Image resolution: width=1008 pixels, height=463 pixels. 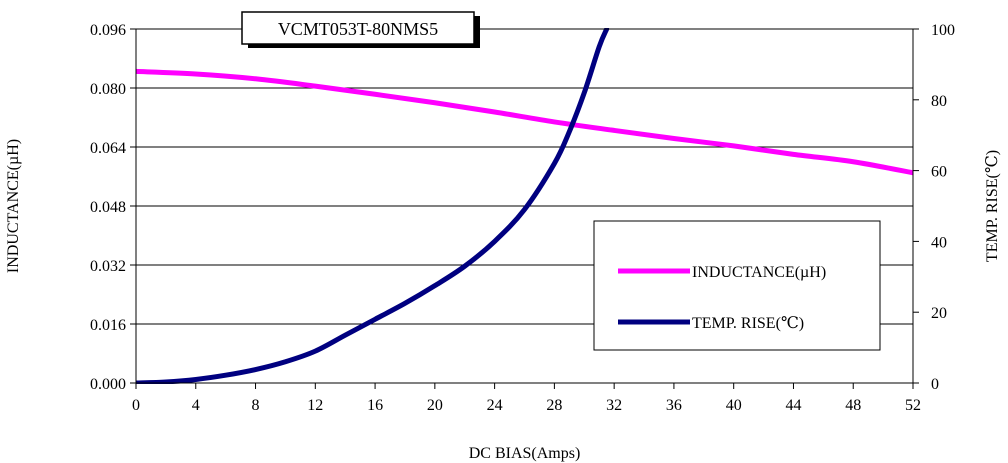 I want to click on y-left-tick-label: 0.080, so click(x=108, y=89).